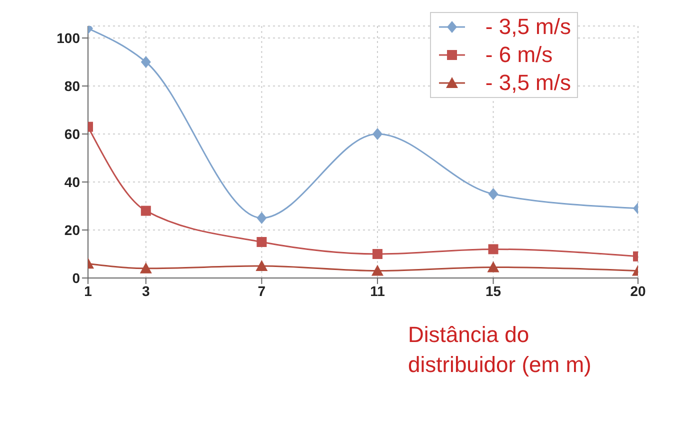  What do you see at coordinates (500, 350) in the screenshot?
I see `x-axis-title: Distância do distribuidor (em m)` at bounding box center [500, 350].